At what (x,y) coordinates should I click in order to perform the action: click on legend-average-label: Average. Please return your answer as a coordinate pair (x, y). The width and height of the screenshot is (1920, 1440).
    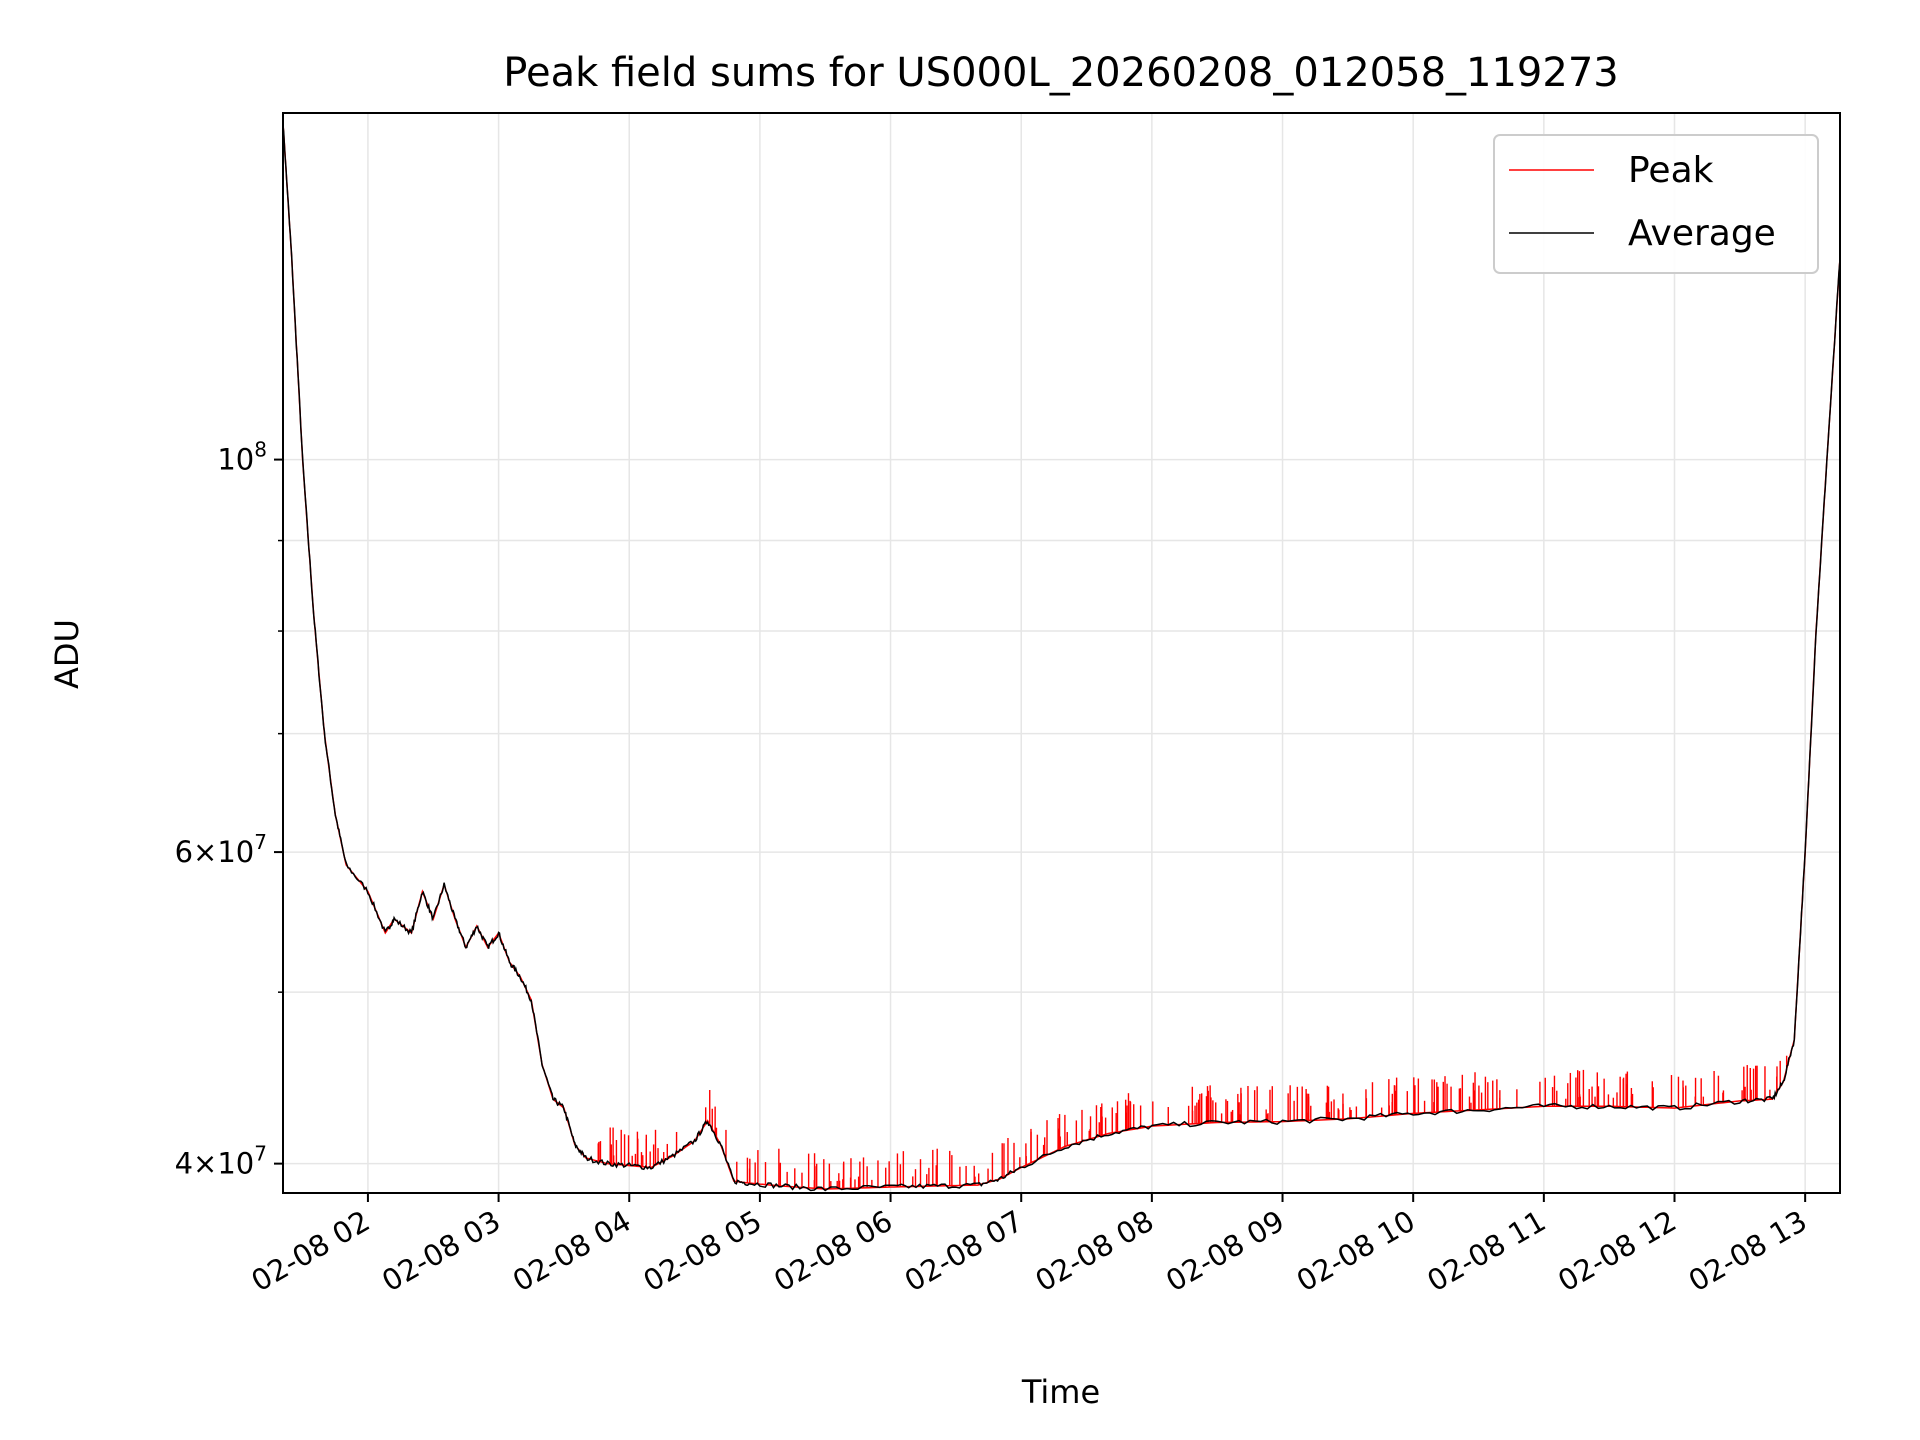
    Looking at the image, I should click on (1702, 233).